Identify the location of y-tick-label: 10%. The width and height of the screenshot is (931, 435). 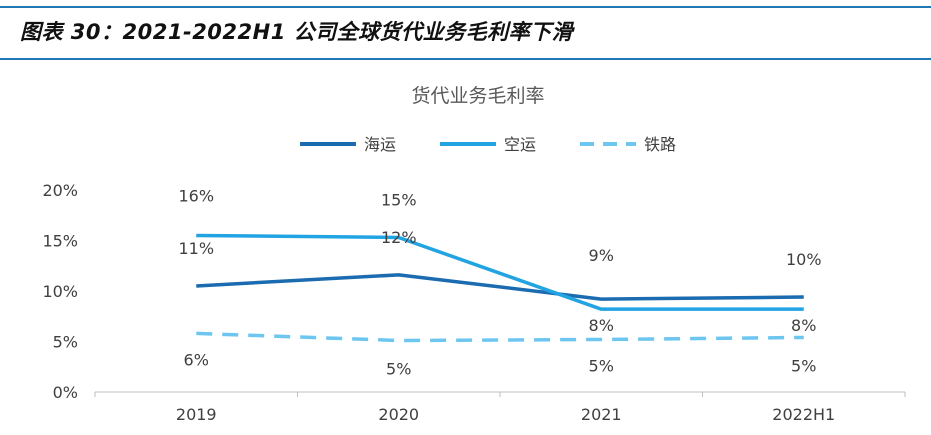
(60, 291).